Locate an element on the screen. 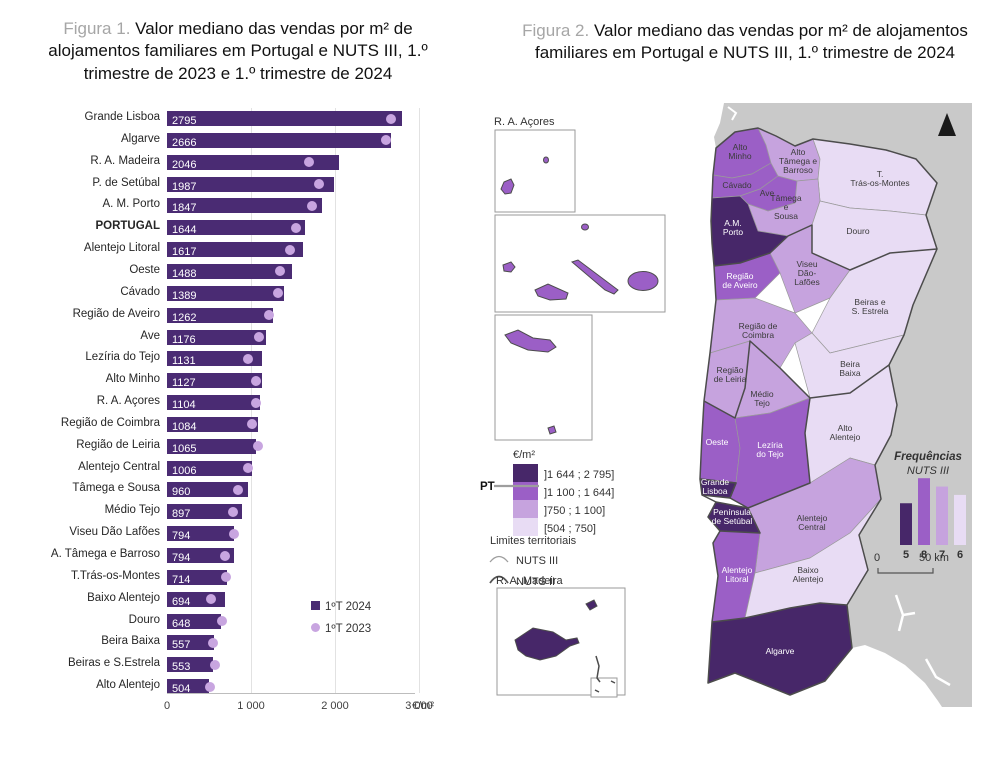 The width and height of the screenshot is (1000, 760). category-label: R. A. Açores is located at coordinates (128, 401).